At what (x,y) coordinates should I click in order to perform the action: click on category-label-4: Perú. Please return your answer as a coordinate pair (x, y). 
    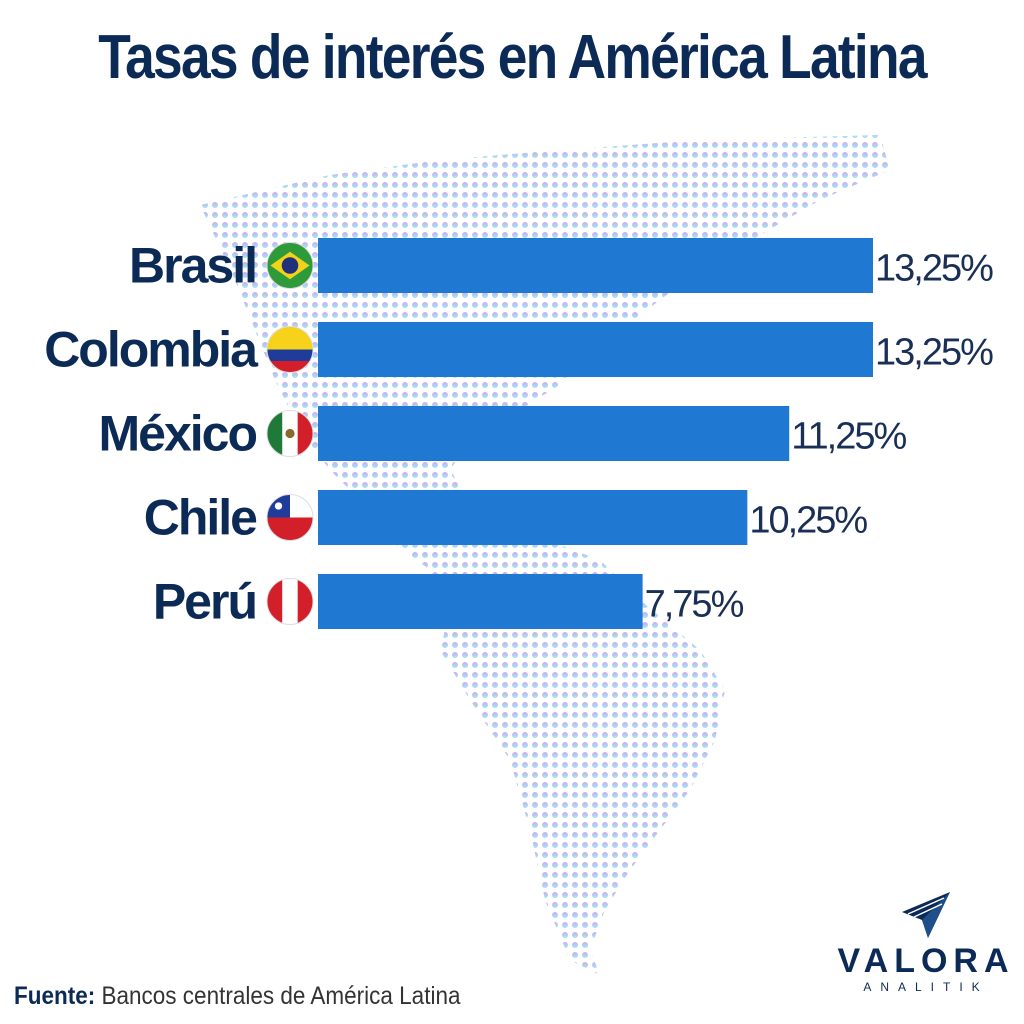
    Looking at the image, I should click on (204, 602).